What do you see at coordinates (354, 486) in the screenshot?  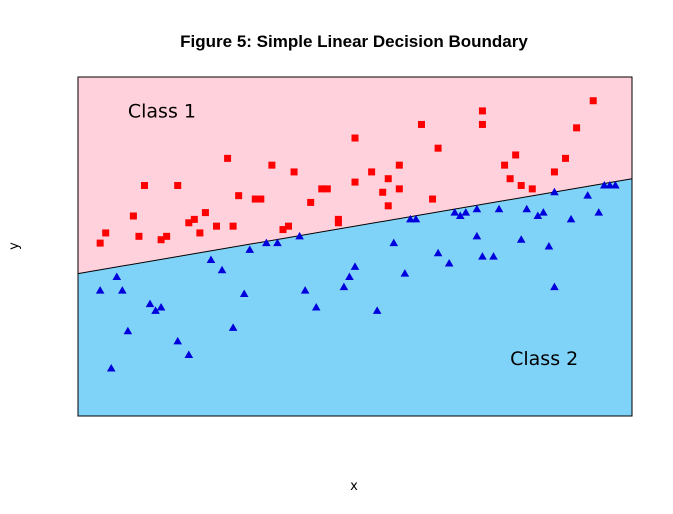 I see `x-axis-label: x` at bounding box center [354, 486].